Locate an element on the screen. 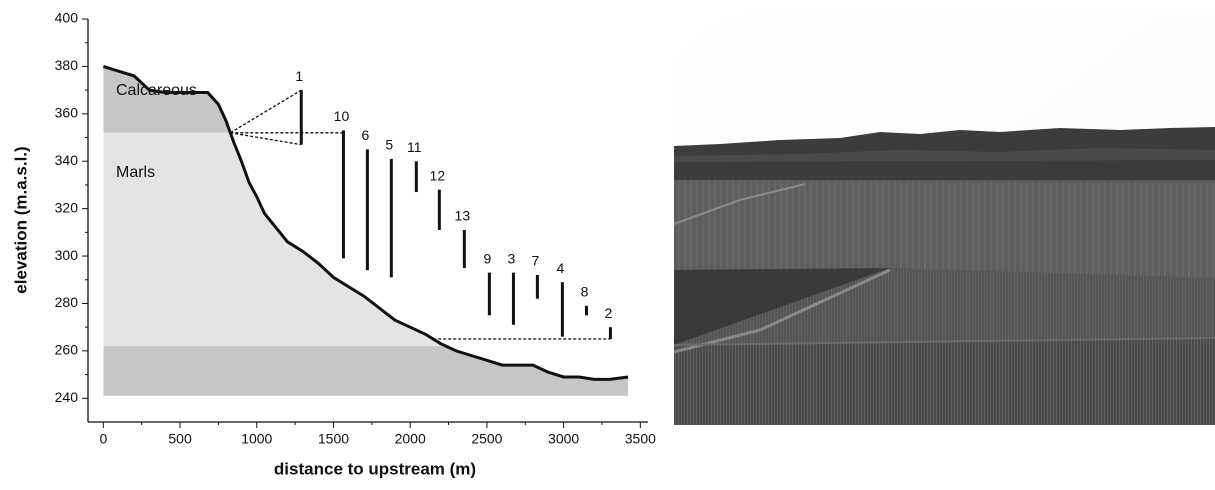  x-tick-label: 3000 is located at coordinates (563, 439).